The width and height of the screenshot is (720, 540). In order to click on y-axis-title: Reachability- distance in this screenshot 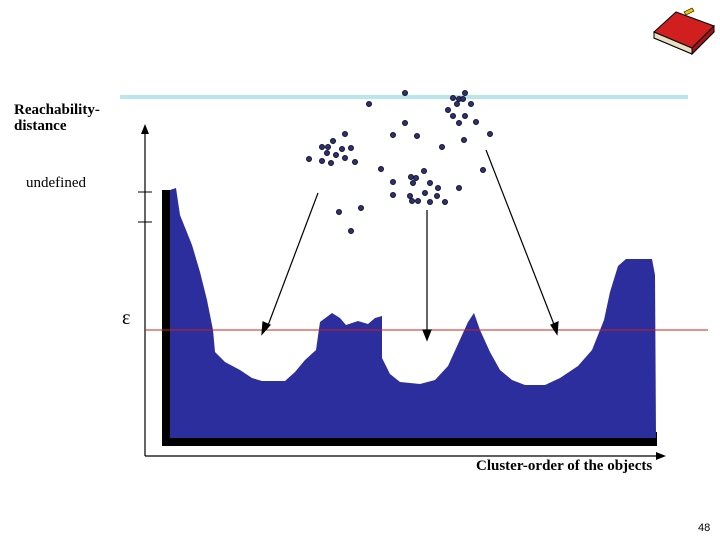, I will do `click(57, 118)`.